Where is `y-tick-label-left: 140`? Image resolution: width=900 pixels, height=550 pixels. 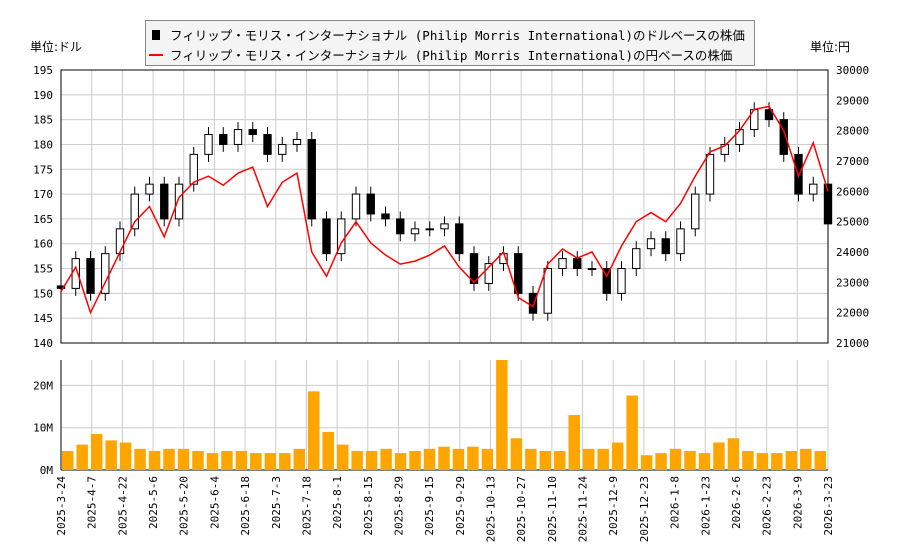 y-tick-label-left: 140 is located at coordinates (43, 343).